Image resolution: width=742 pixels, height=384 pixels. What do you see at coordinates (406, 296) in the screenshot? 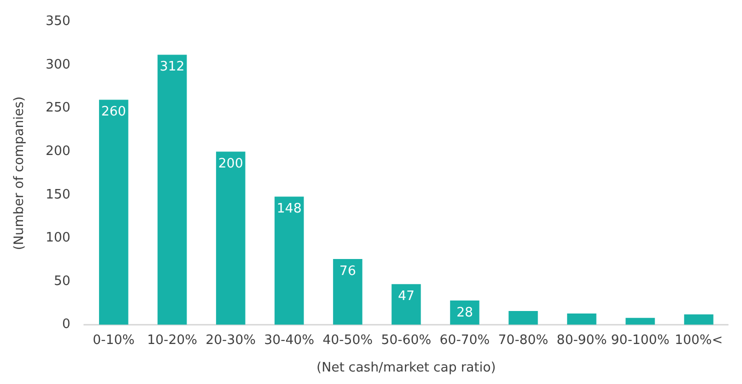
I see `data-label: 47` at bounding box center [406, 296].